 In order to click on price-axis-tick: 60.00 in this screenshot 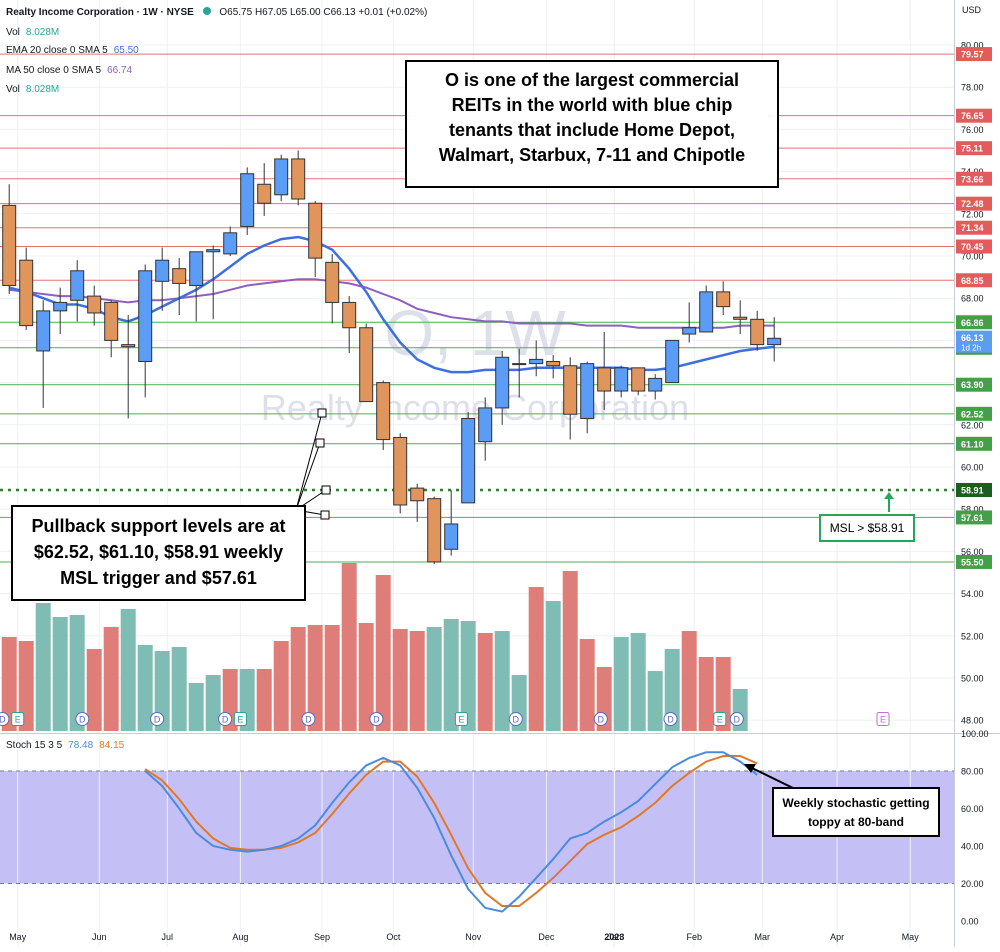, I will do `click(972, 468)`.